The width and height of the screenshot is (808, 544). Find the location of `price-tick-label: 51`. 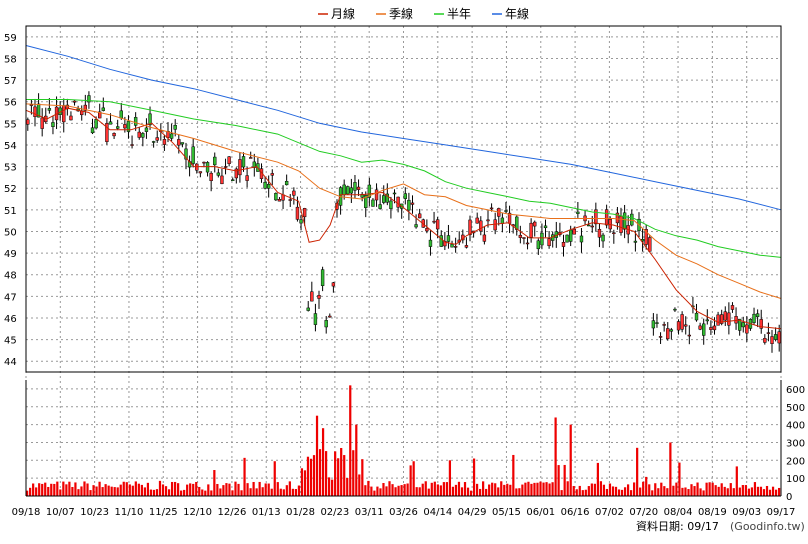

price-tick-label: 51 is located at coordinates (10, 211).